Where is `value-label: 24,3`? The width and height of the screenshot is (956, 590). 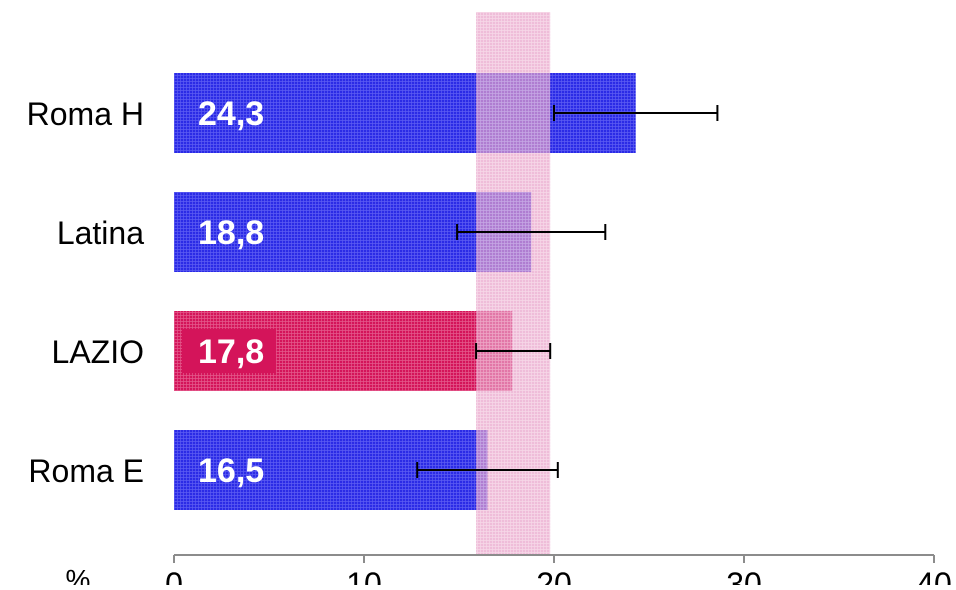 value-label: 24,3 is located at coordinates (231, 114).